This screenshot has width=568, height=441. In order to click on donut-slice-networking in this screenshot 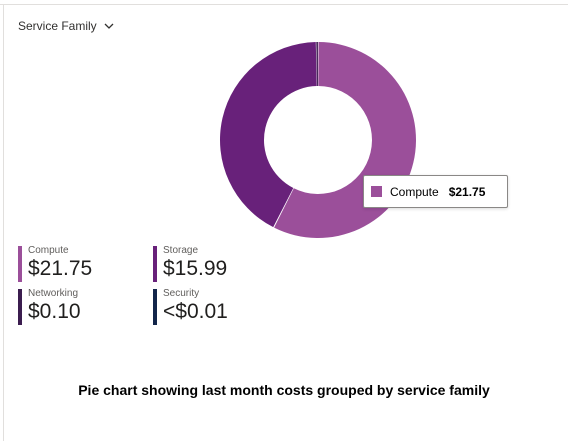, I will do `click(317, 64)`.